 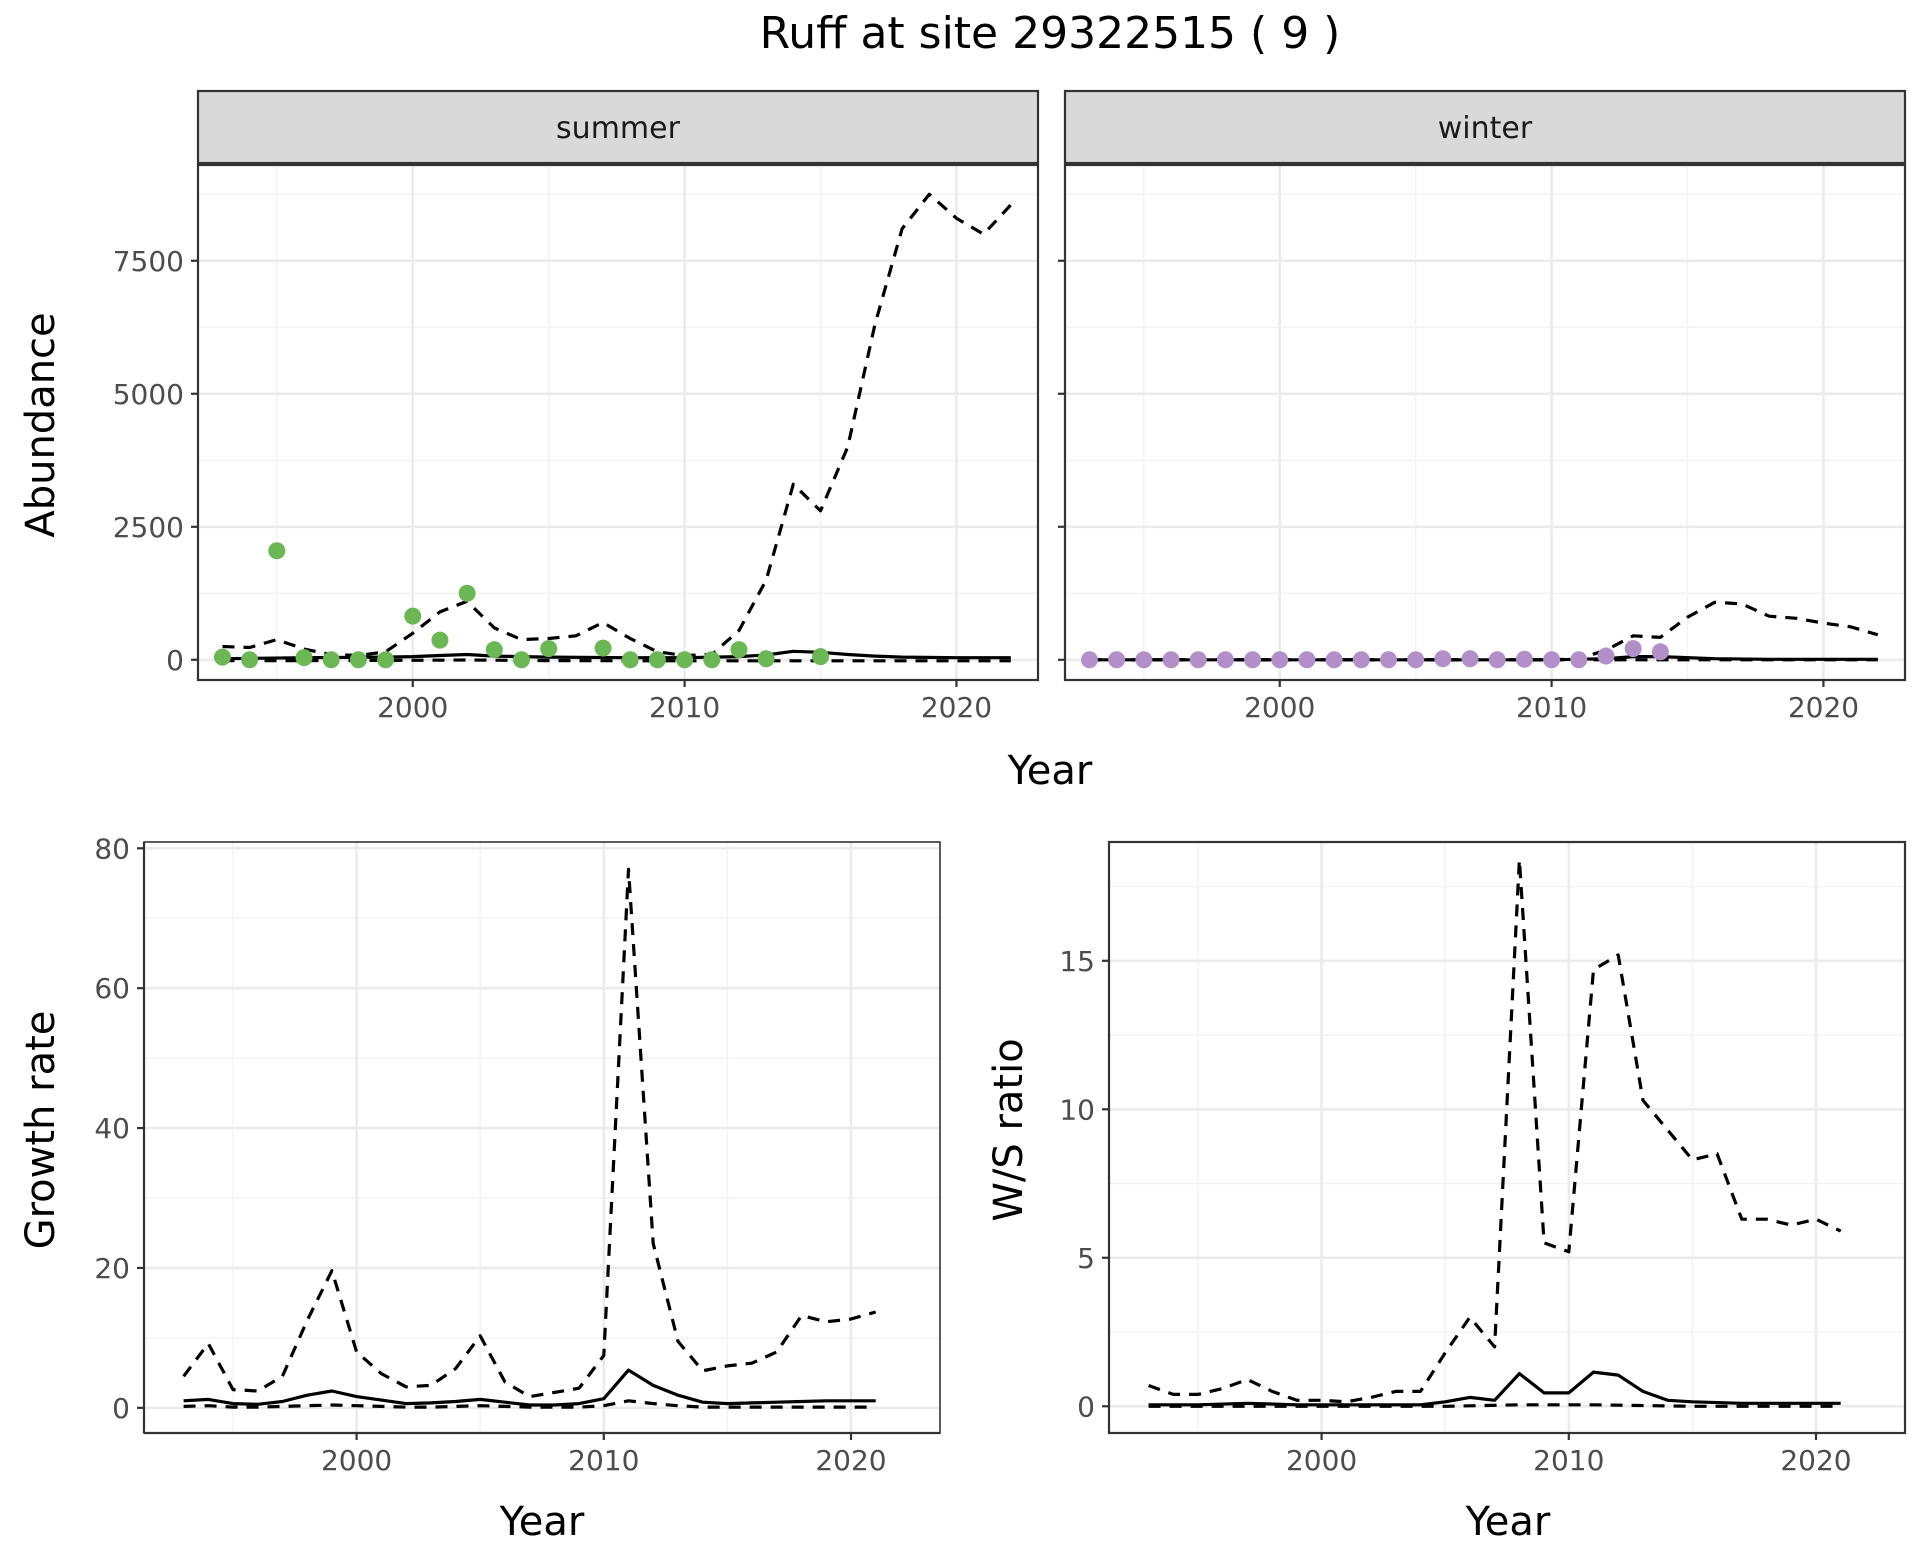 What do you see at coordinates (1551, 707) in the screenshot?
I see `winter-x-tick-label: 2010` at bounding box center [1551, 707].